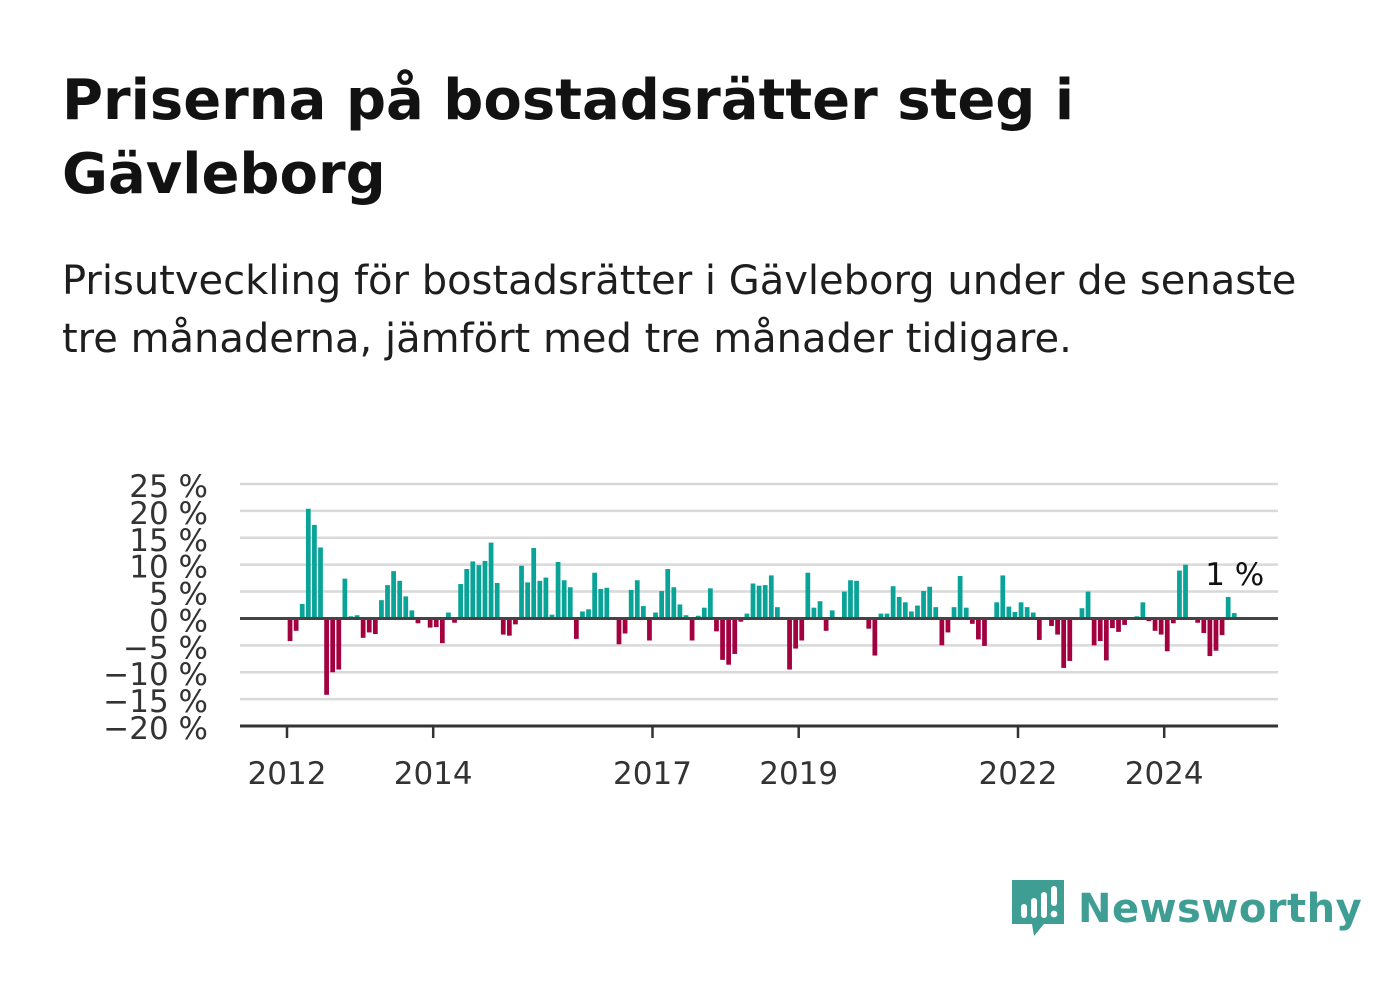 The height and width of the screenshot is (999, 1382). I want to click on y-tick-label: 0 %, so click(178, 621).